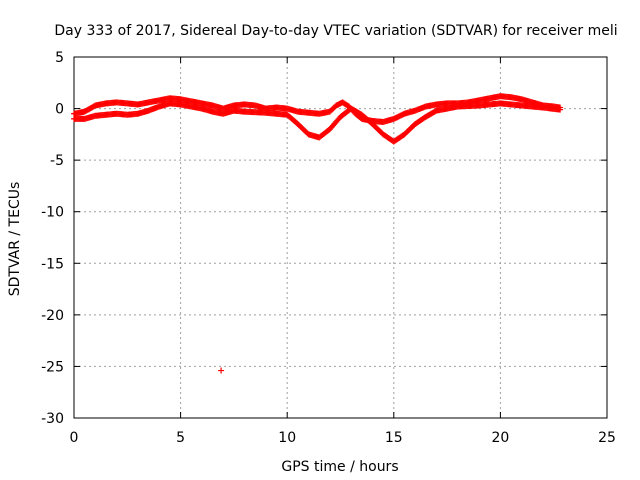 The height and width of the screenshot is (480, 640). Describe the element at coordinates (52, 419) in the screenshot. I see `y-tick-label: -30` at that location.